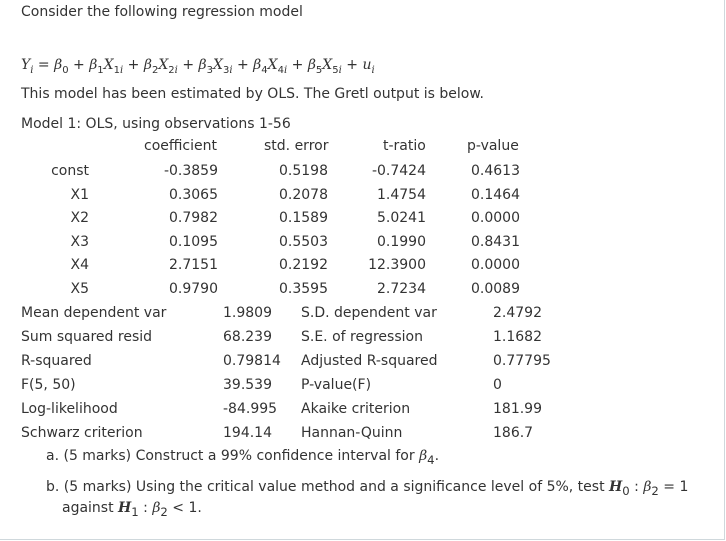  Describe the element at coordinates (336, 385) in the screenshot. I see `stat-label-2: P-value(F)` at that location.